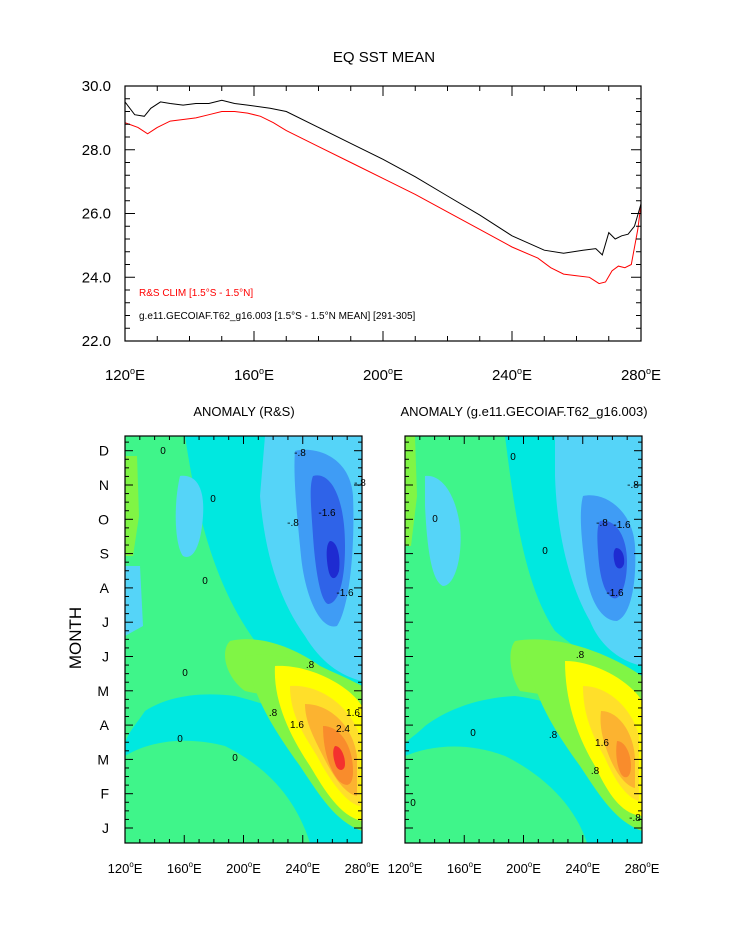 The image size is (733, 945). I want to click on y-tick-label: 26.0, so click(96, 214).